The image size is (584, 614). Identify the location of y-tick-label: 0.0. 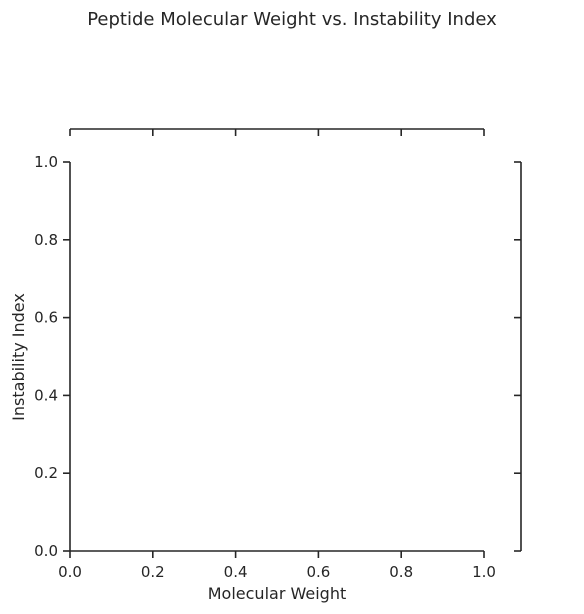
(46, 551).